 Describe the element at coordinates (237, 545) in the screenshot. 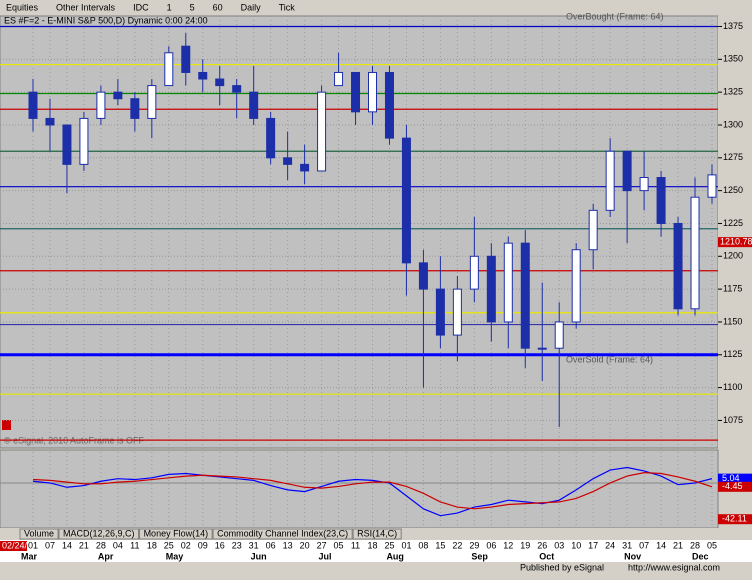

I see `x-tick-label: 23` at that location.